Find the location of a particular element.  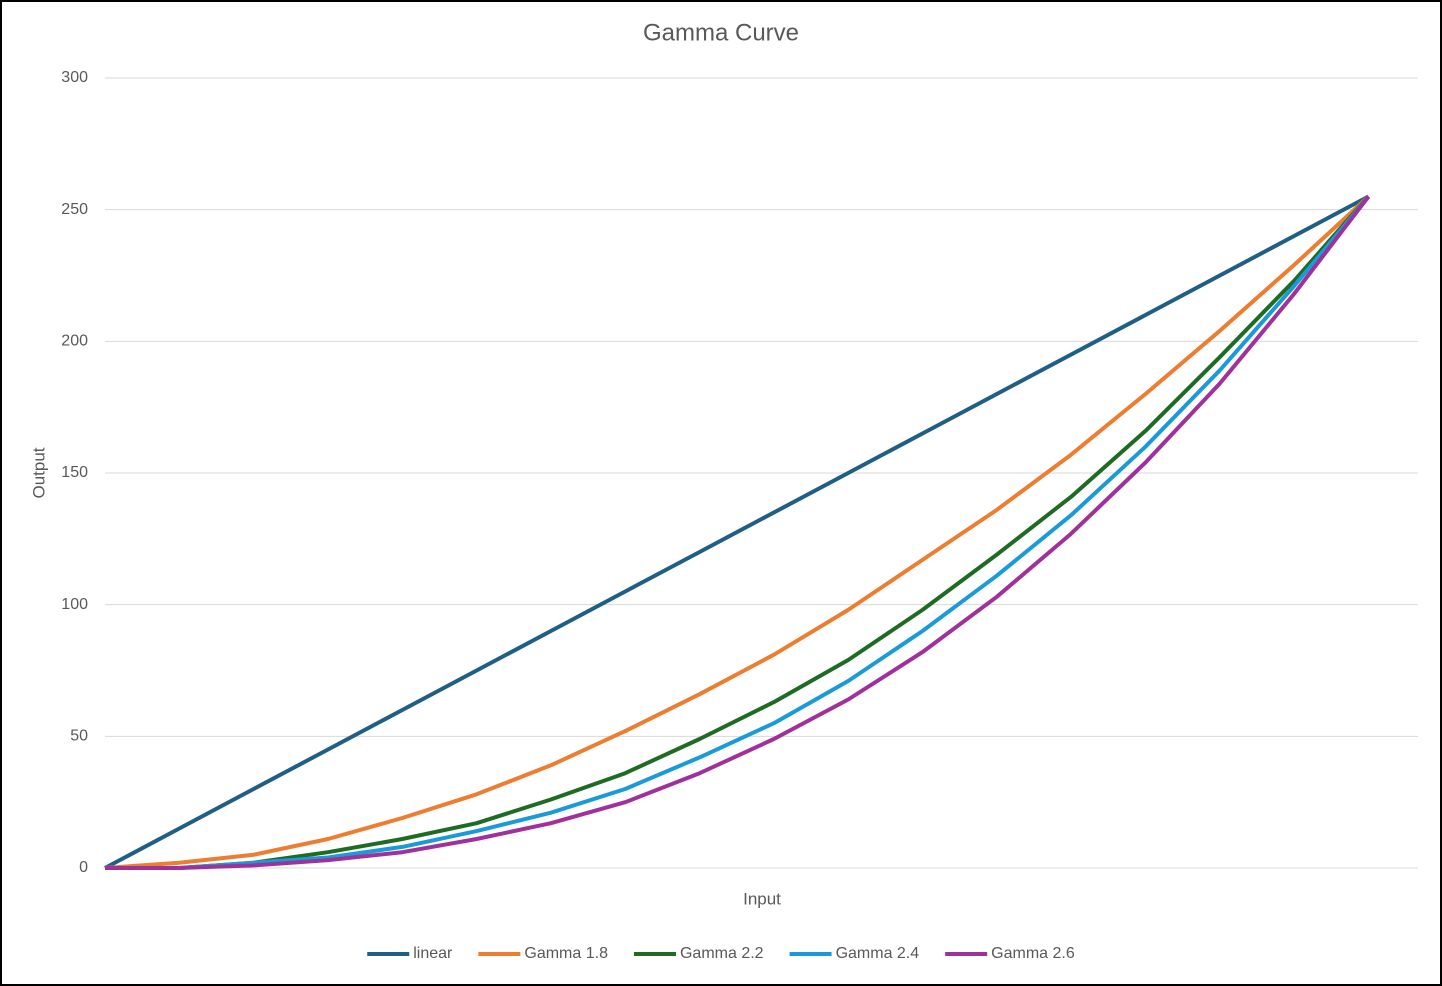

y-tick-label: 50 is located at coordinates (79, 736).